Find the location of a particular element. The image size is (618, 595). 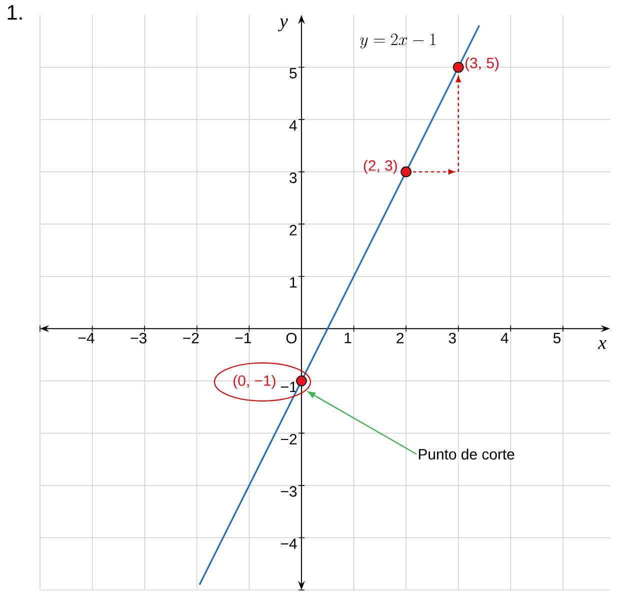

y-tick-label: 2 is located at coordinates (293, 230).